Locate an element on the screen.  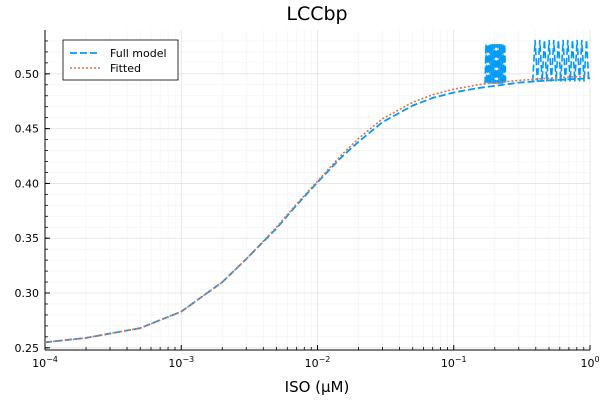
chart-title: LCCbp is located at coordinates (316, 14).